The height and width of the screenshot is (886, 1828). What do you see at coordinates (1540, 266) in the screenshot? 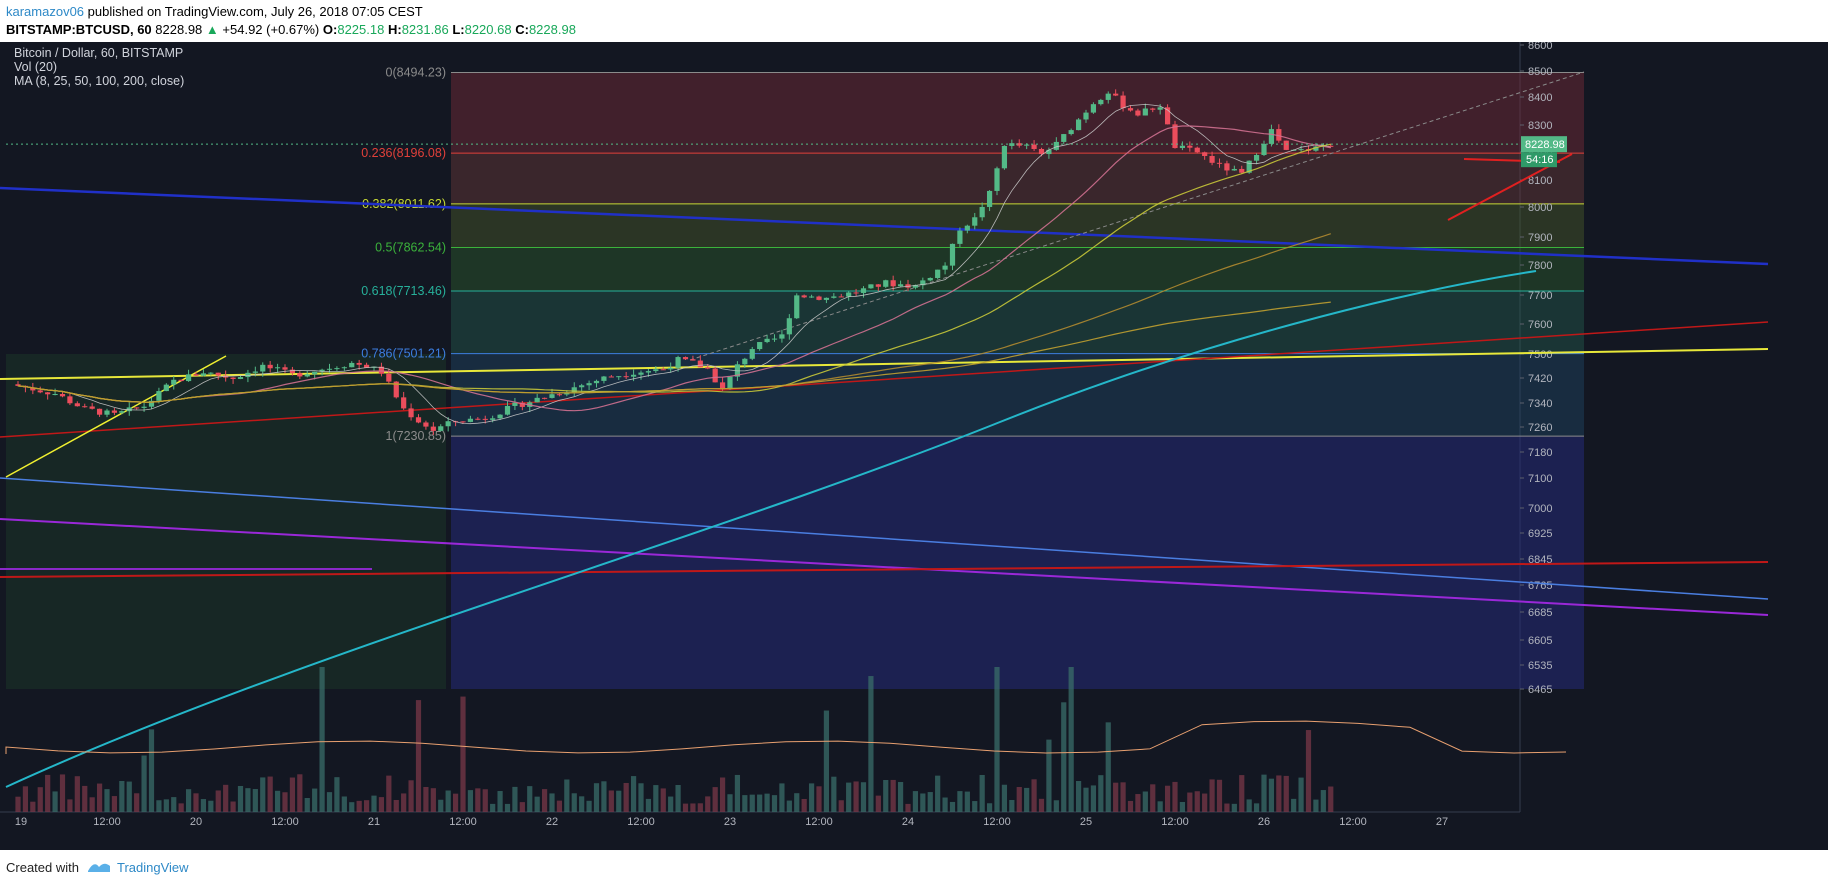
I see `price-tick-label: 7800` at bounding box center [1540, 266].